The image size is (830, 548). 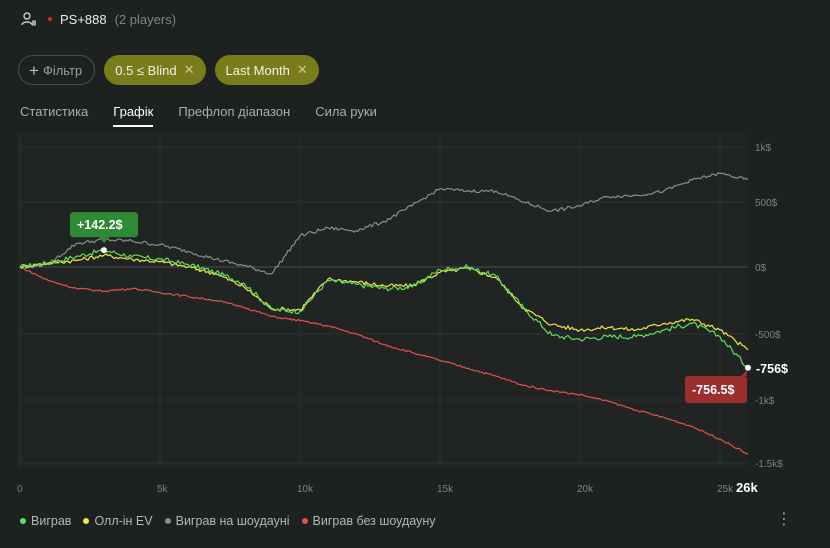 What do you see at coordinates (29, 19) in the screenshot?
I see `user-group-icon` at bounding box center [29, 19].